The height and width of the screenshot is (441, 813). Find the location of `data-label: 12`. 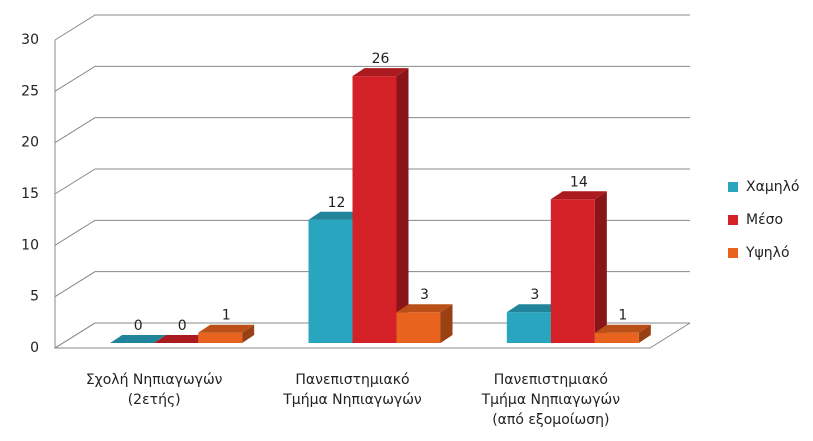

data-label: 12 is located at coordinates (337, 203).